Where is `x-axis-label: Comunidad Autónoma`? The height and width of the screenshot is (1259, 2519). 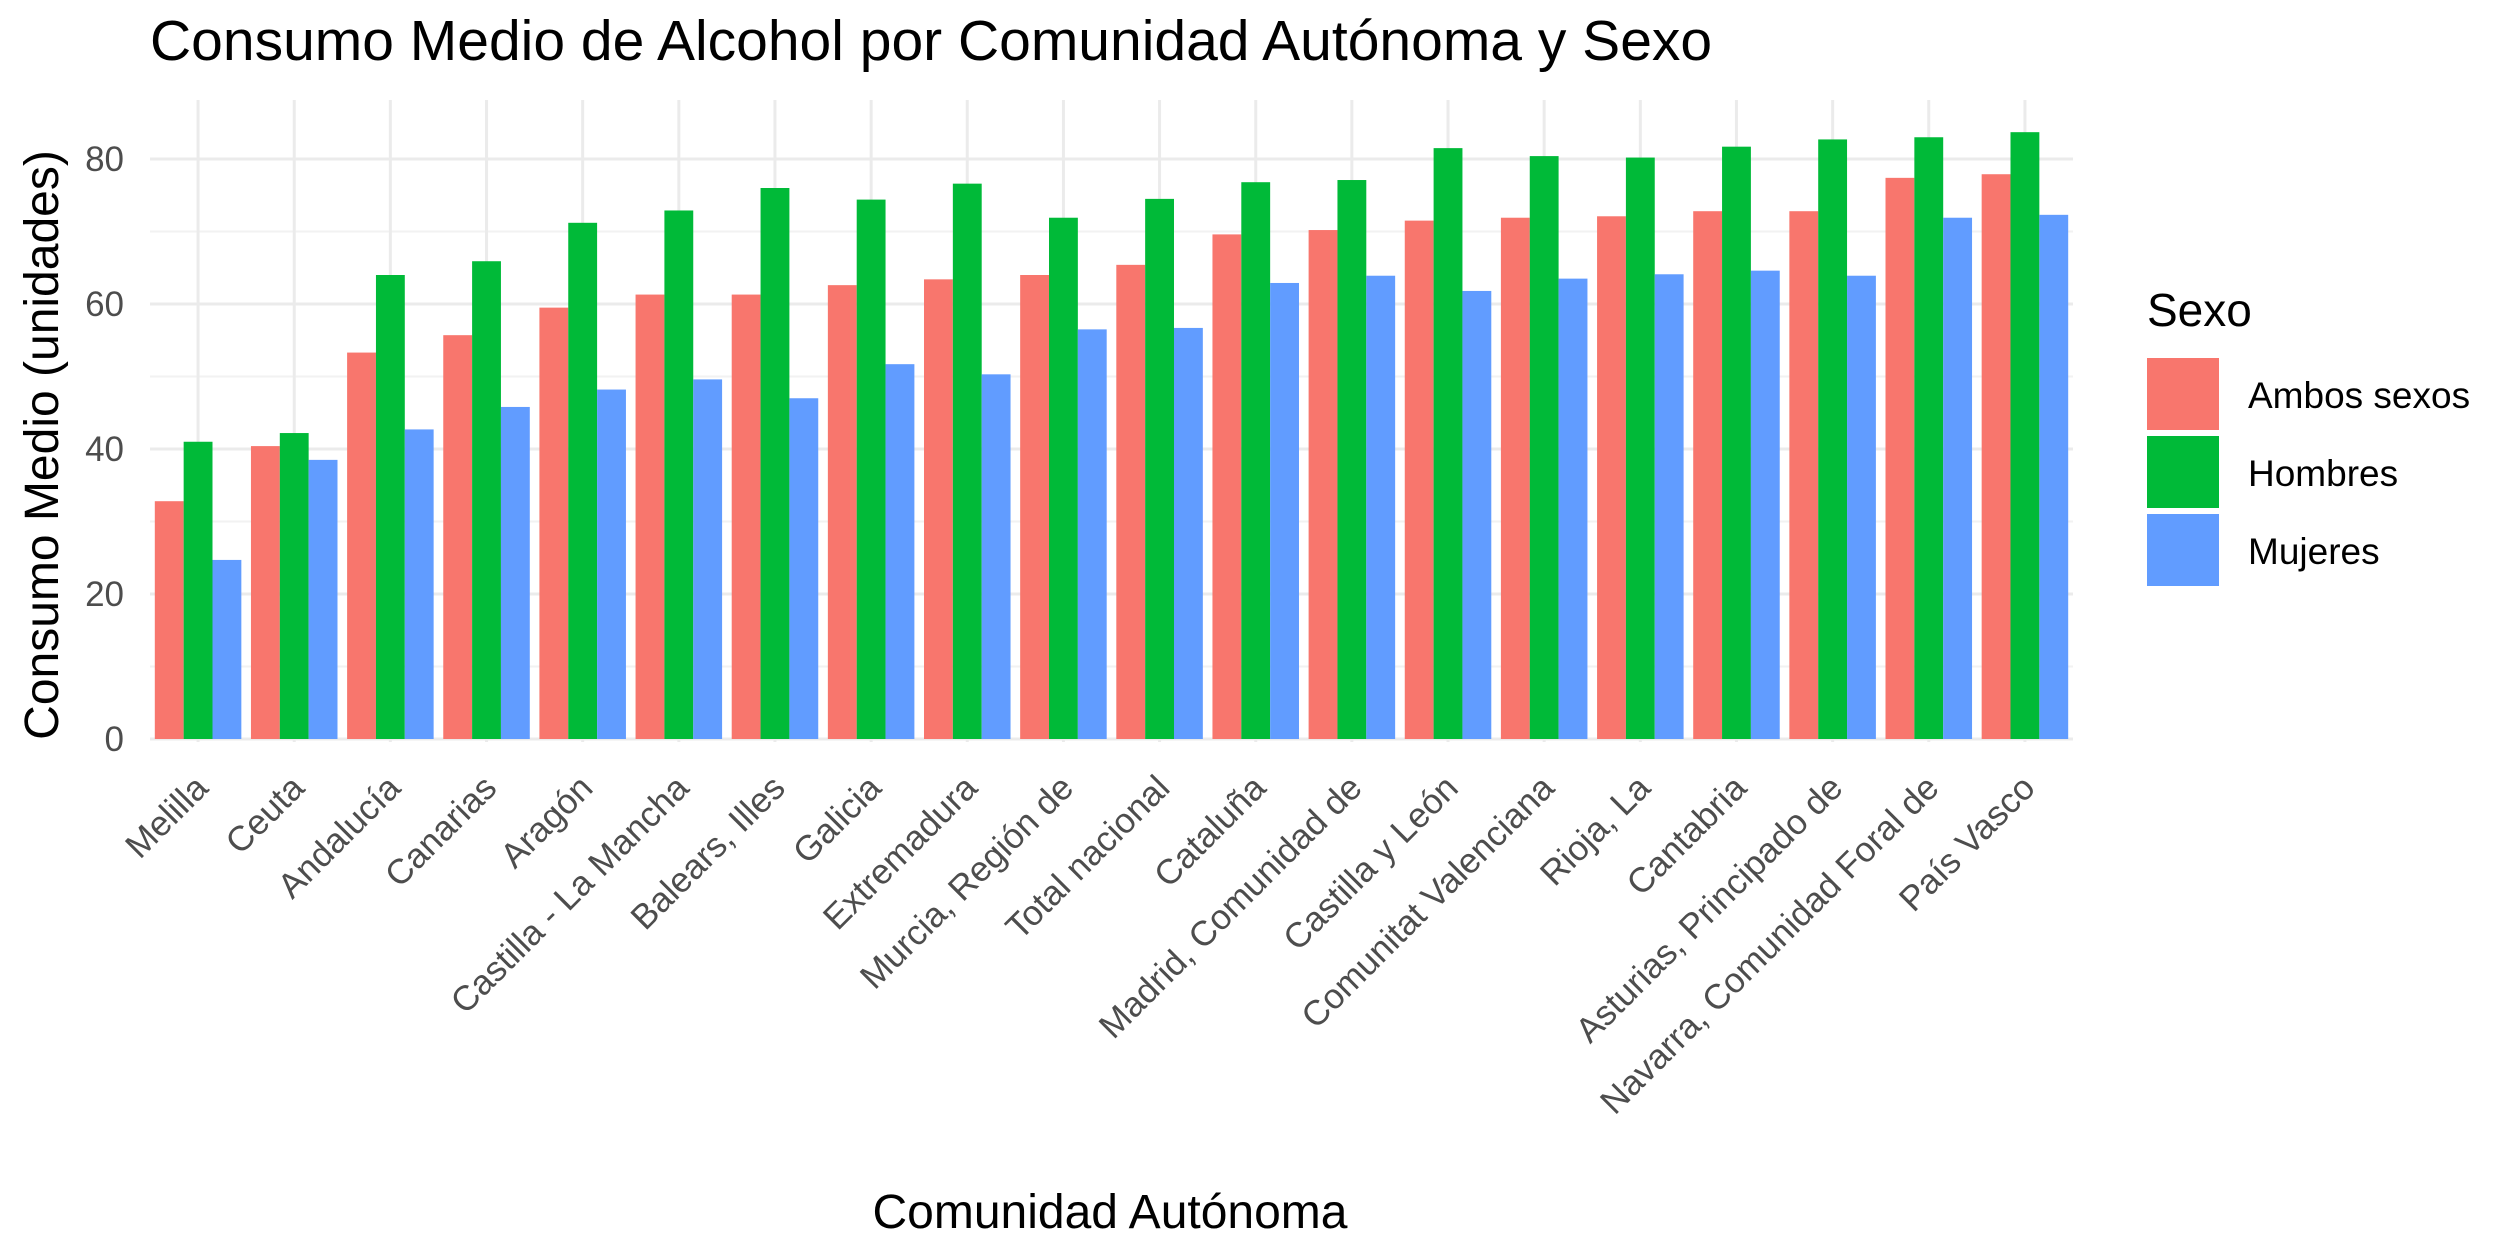 x-axis-label: Comunidad Autónoma is located at coordinates (1110, 1212).